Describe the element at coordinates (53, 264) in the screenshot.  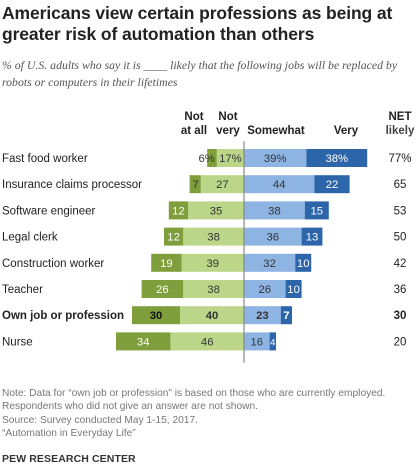
I see `category-label: Construction worker` at that location.